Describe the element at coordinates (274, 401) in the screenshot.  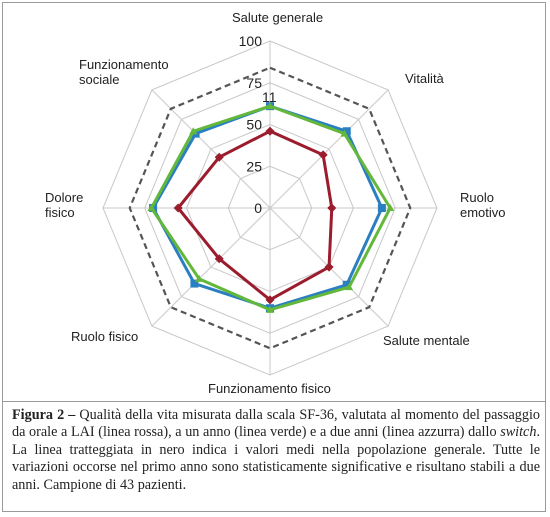
I see `caption-divider` at that location.